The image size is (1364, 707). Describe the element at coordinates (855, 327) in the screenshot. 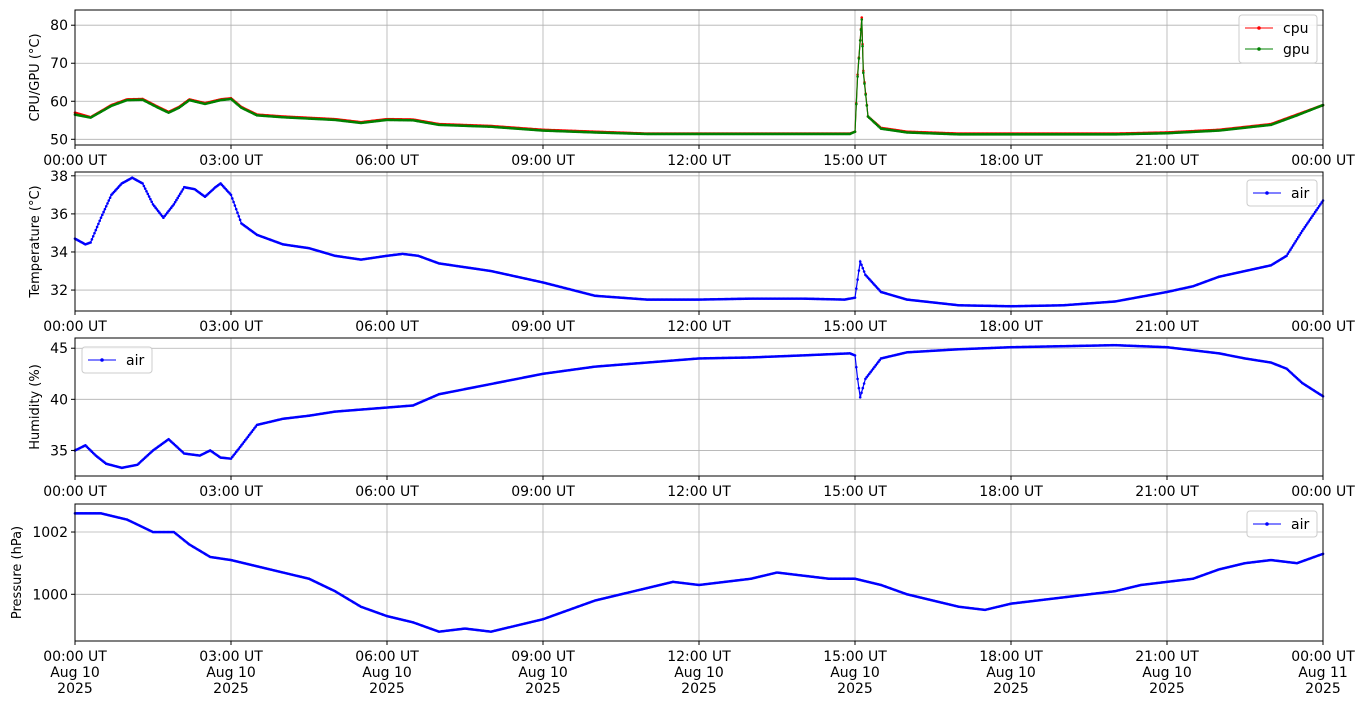

I see `x-tick-label: 15:00 UT` at that location.